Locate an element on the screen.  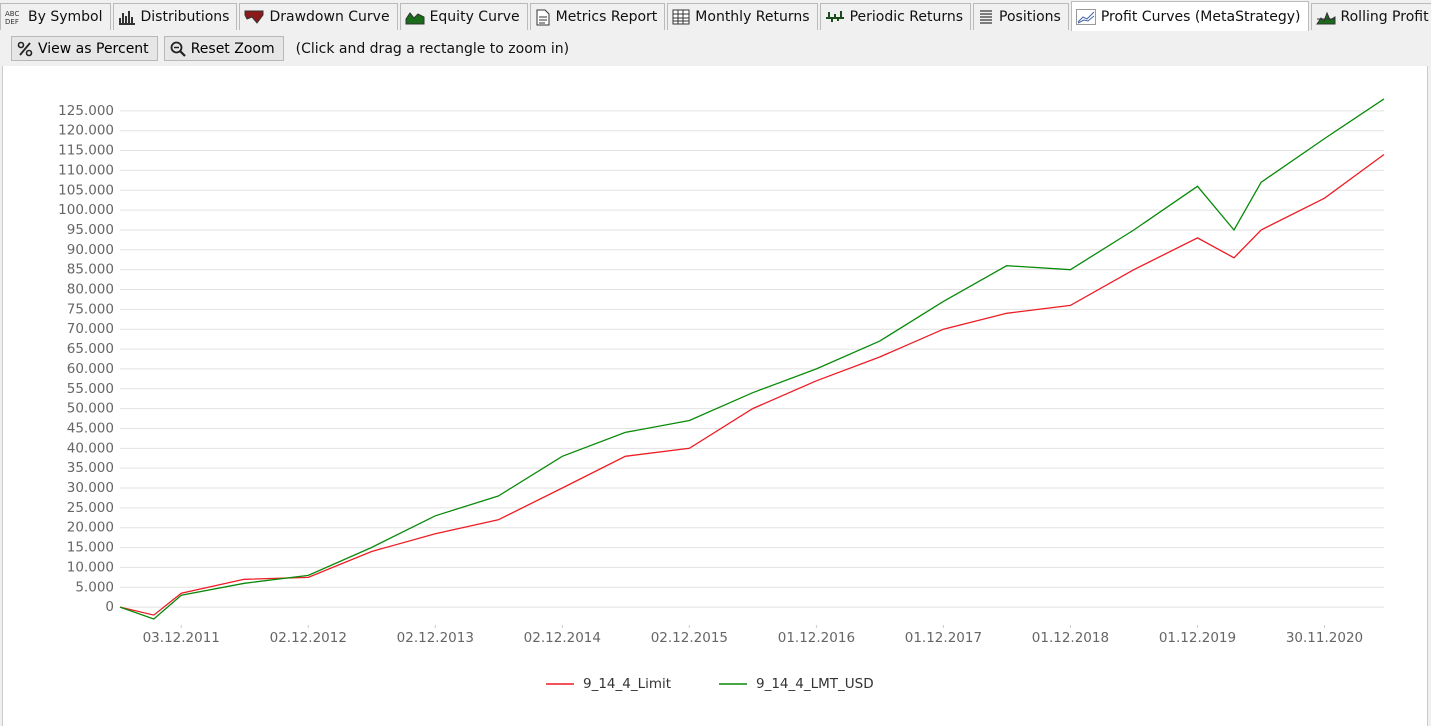
y-tick-label: 40.000 is located at coordinates (90, 448).